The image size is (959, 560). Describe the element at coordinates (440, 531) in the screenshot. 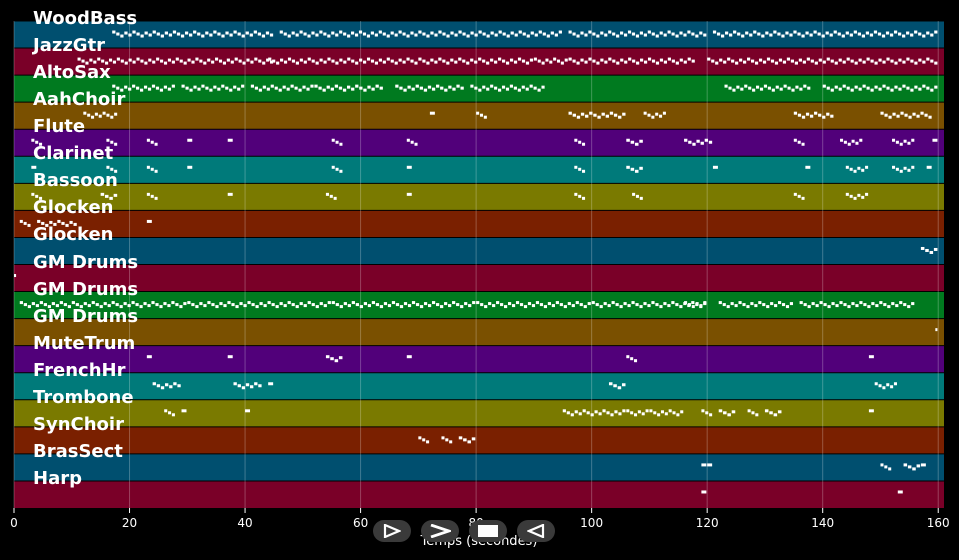

I see `fast-forward-button` at that location.